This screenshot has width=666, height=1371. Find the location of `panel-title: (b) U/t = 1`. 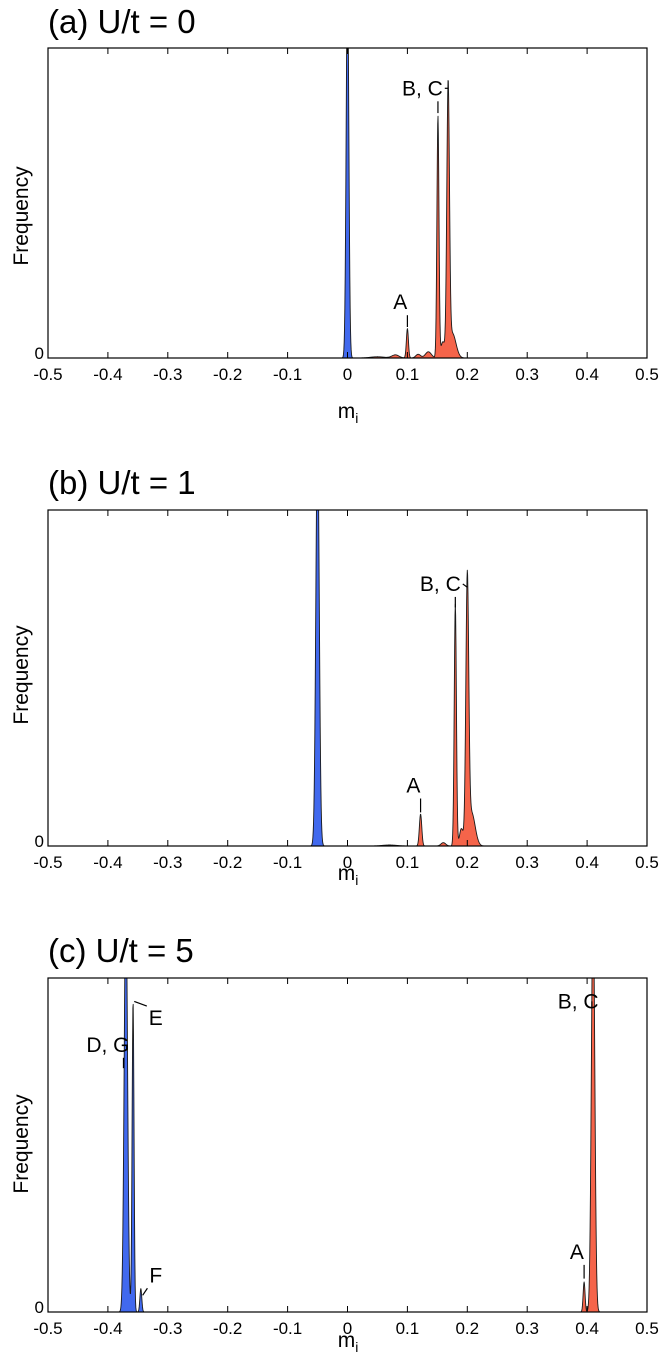

panel-title: (b) U/t = 1 is located at coordinates (122, 482).